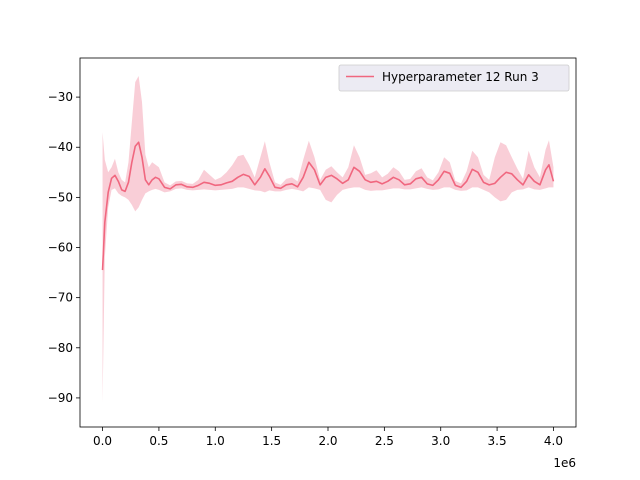 Image resolution: width=640 pixels, height=480 pixels. Describe the element at coordinates (60, 197) in the screenshot. I see `y-tick-label: −50` at that location.